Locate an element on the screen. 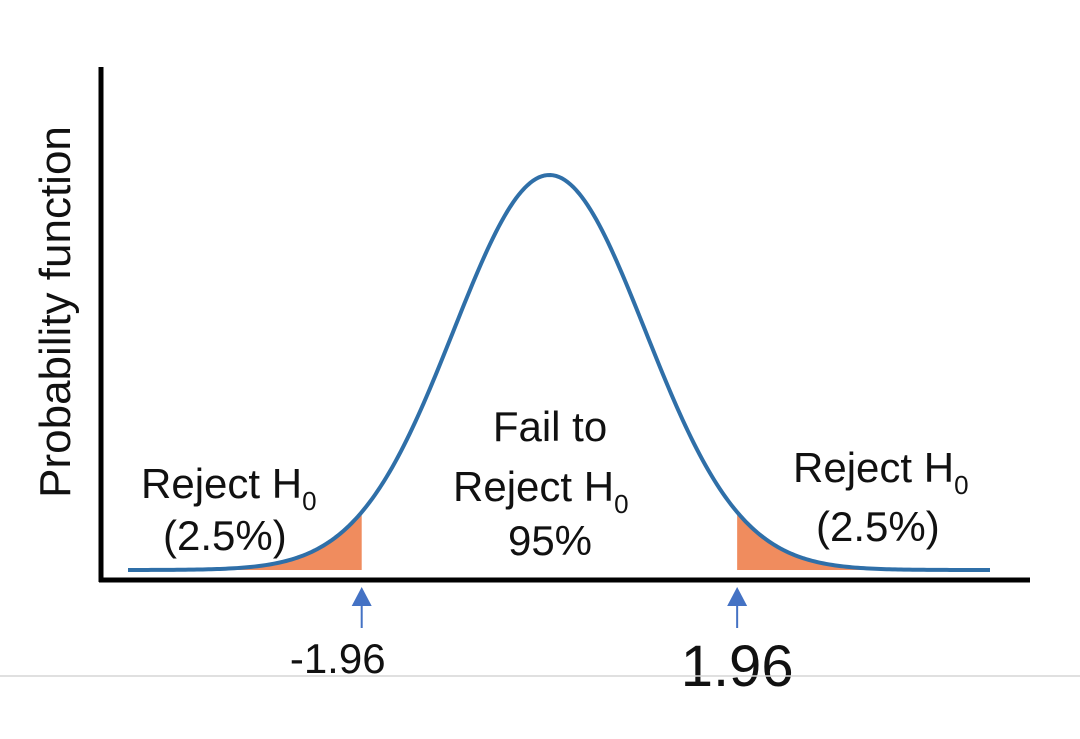 Image resolution: width=1080 pixels, height=739 pixels. y-axis-label: Probability function is located at coordinates (55, 312).